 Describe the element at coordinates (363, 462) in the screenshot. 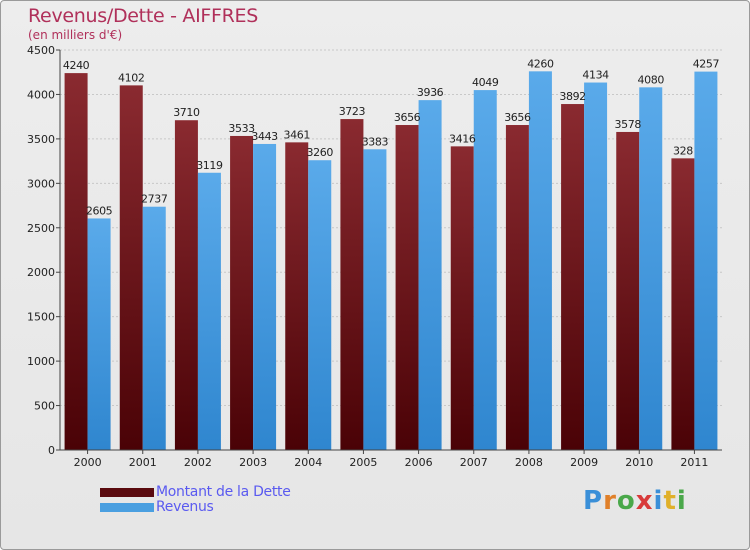

I see `x-tick-label: 2005` at that location.